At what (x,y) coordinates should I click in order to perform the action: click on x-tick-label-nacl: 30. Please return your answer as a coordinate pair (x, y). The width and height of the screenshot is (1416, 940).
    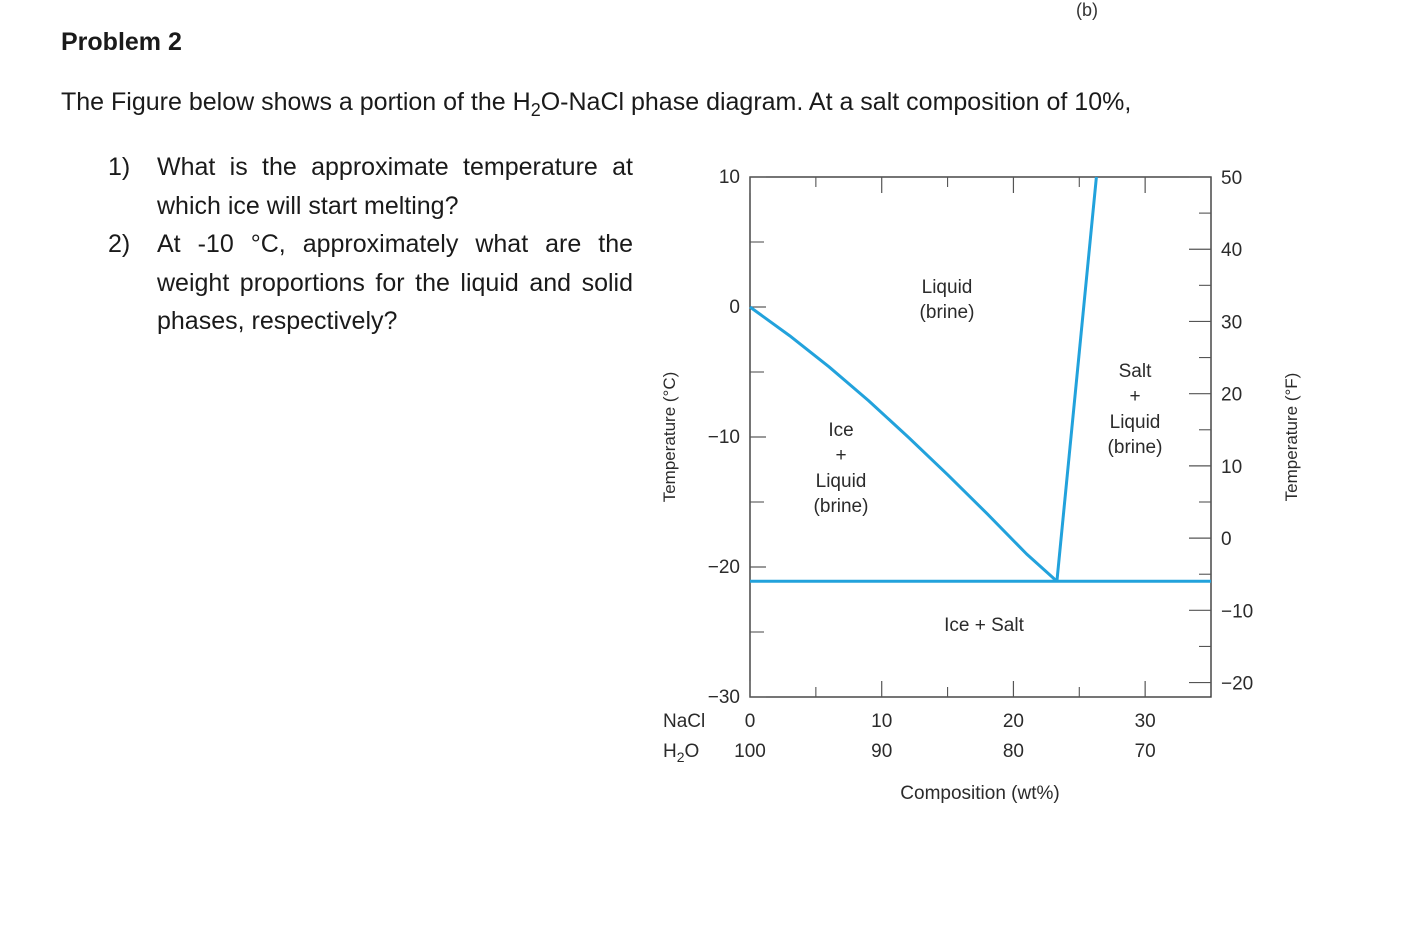
    Looking at the image, I should click on (1145, 721).